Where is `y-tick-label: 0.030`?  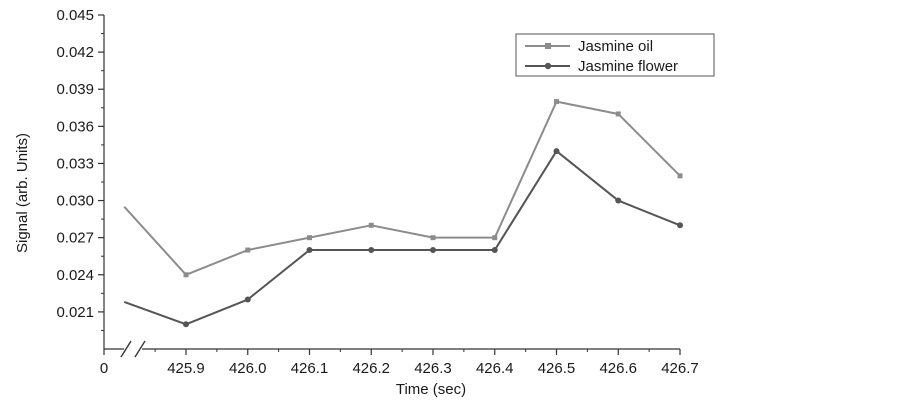 y-tick-label: 0.030 is located at coordinates (75, 201).